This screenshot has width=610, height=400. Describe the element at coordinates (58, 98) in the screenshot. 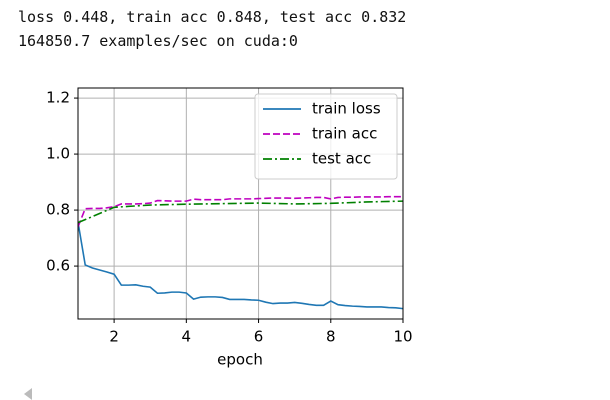

I see `y-tick-label: 1.2` at that location.